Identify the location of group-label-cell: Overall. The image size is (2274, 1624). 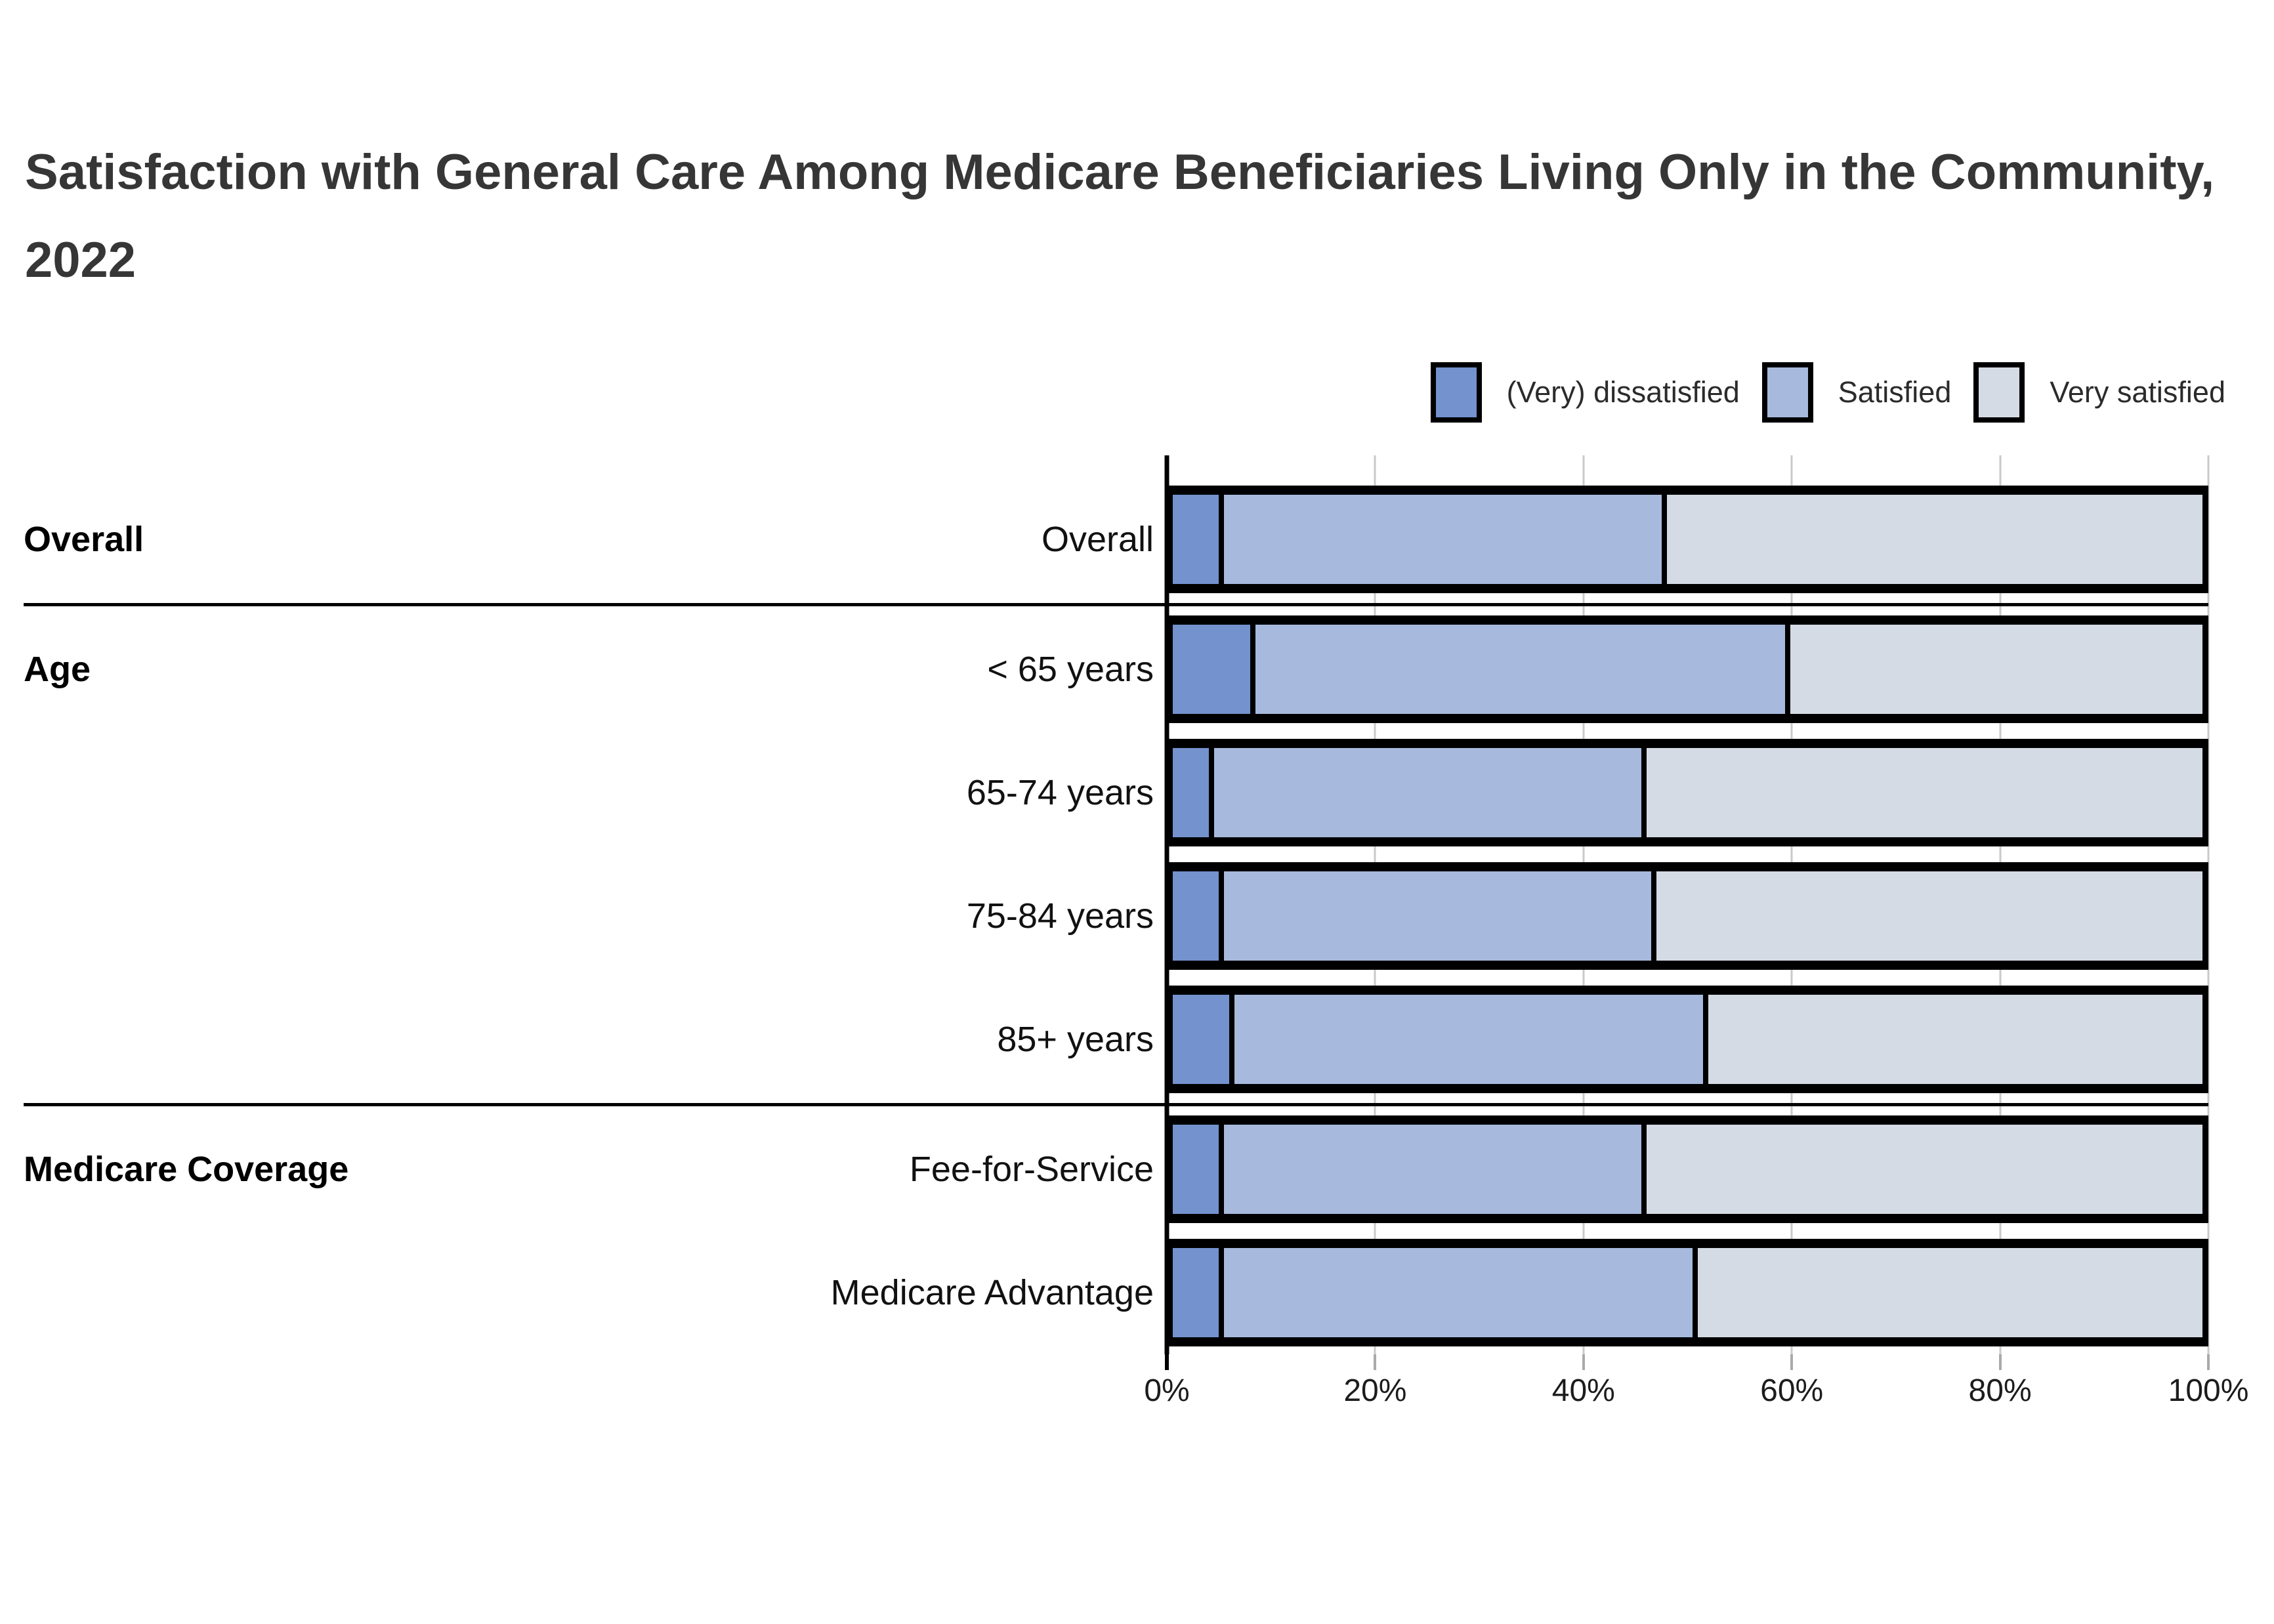
(220, 539).